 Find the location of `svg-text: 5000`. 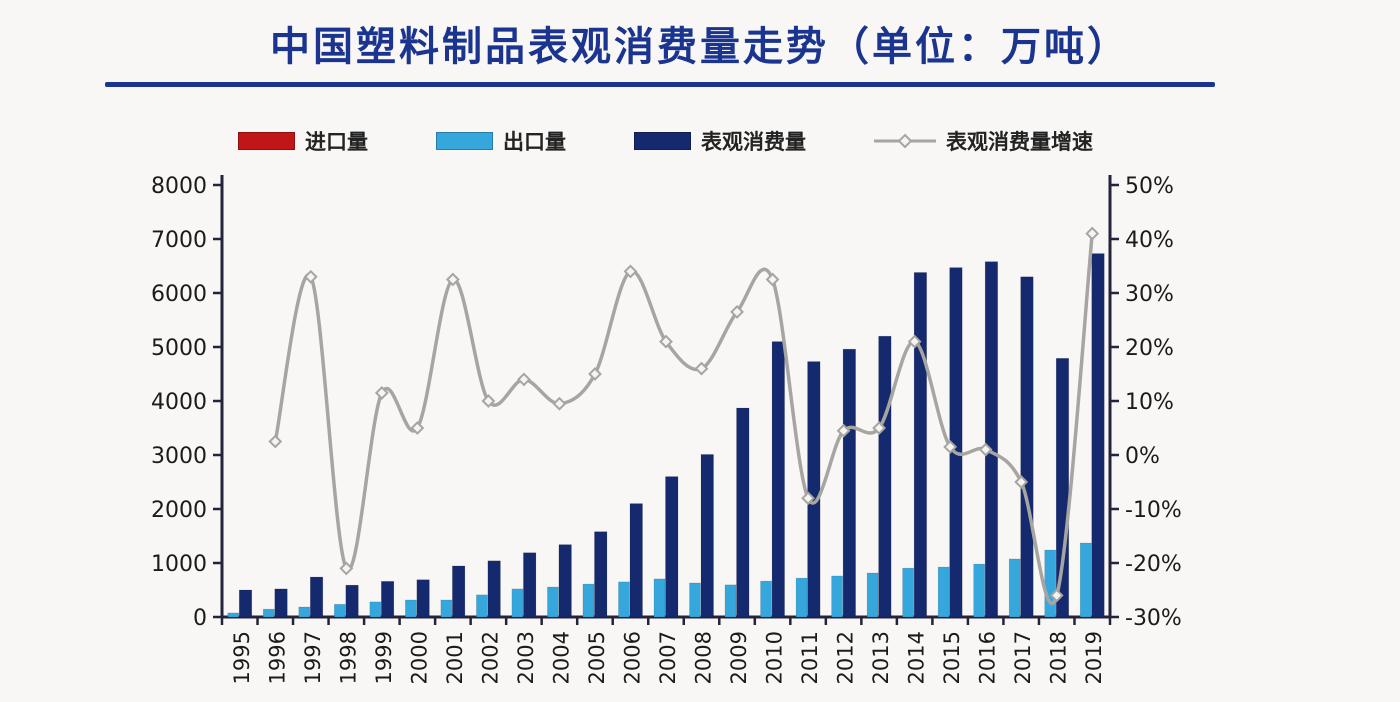

svg-text: 5000 is located at coordinates (179, 348).